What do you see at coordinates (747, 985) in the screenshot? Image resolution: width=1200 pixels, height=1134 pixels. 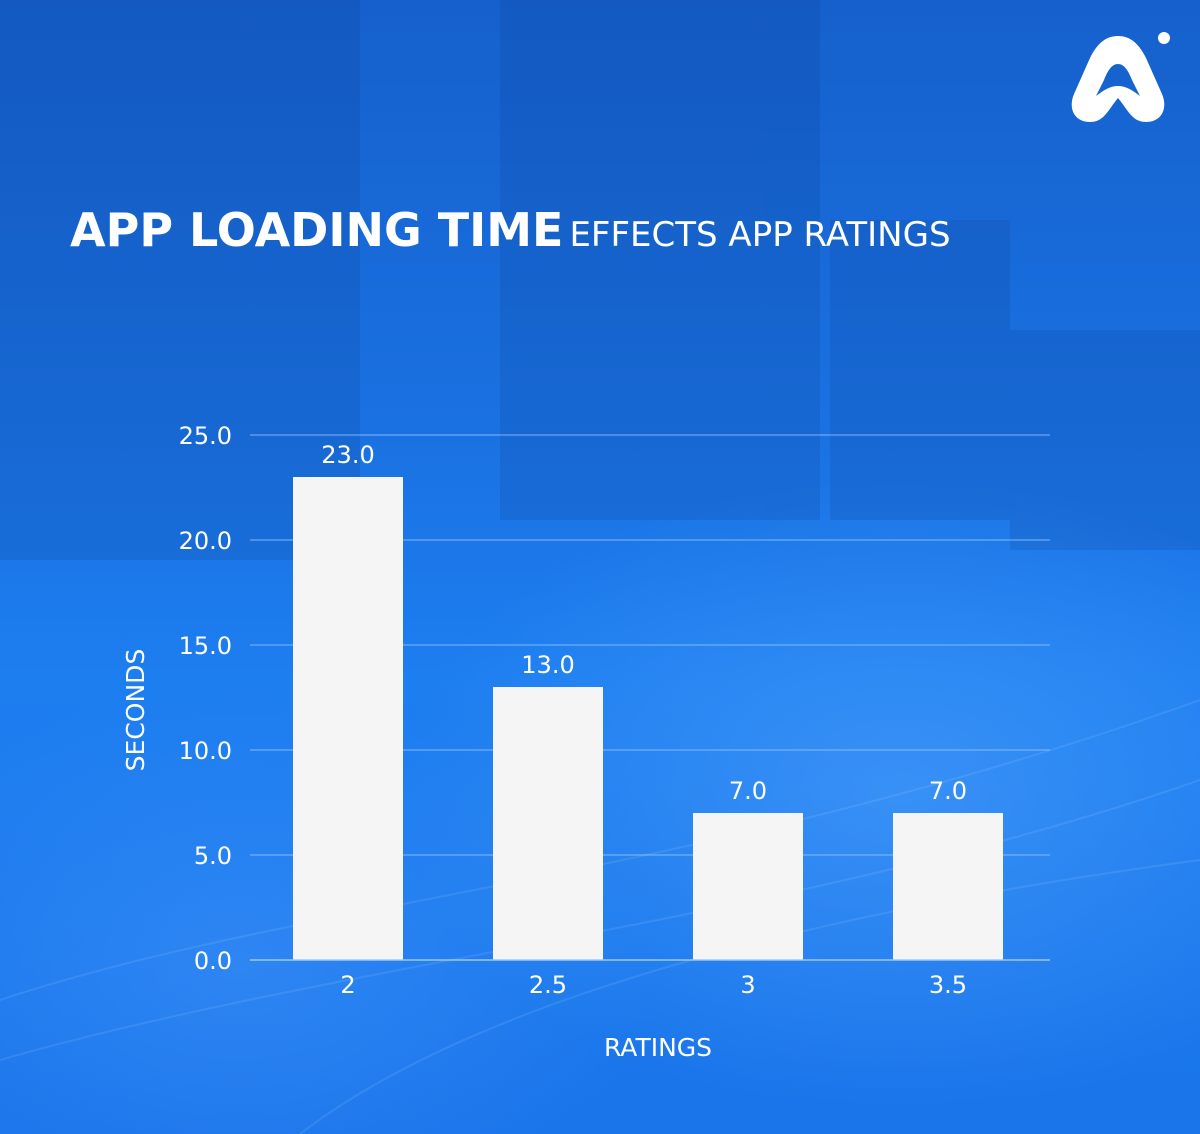 I see `x-tick-label: 3` at bounding box center [747, 985].